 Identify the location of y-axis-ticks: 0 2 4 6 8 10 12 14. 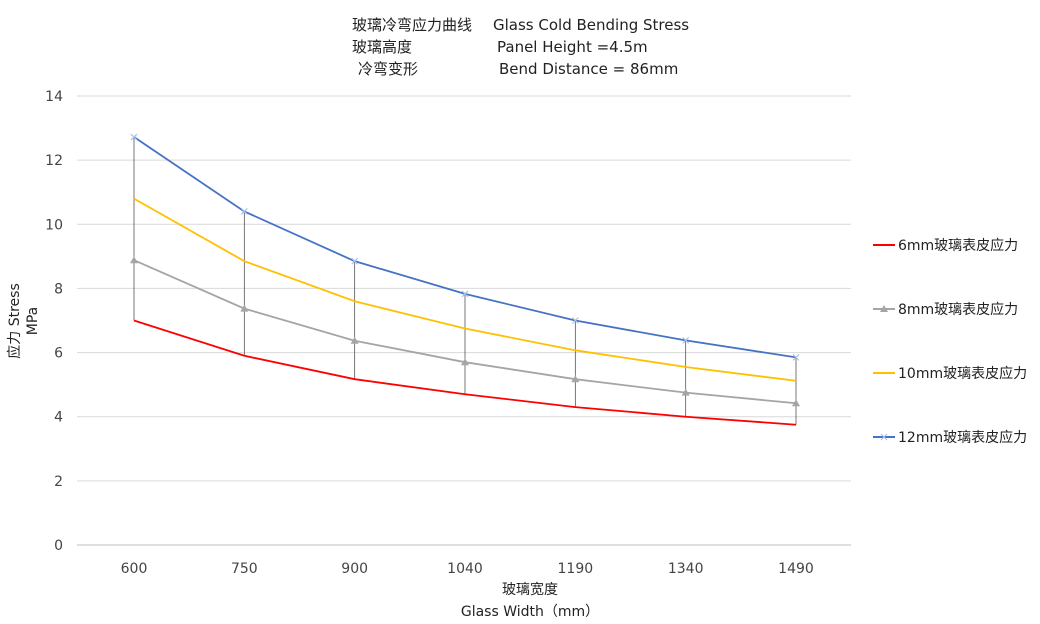
(54, 321).